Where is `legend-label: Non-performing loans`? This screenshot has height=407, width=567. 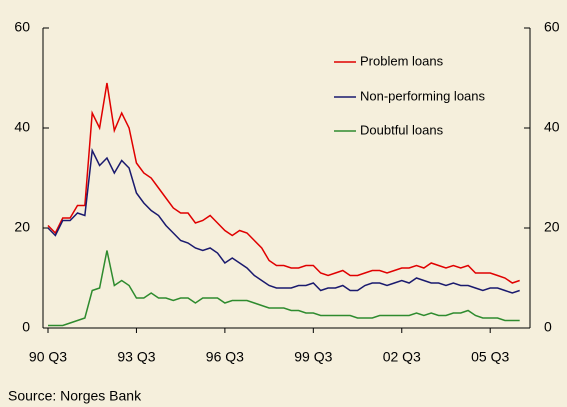 legend-label: Non-performing loans is located at coordinates (423, 95).